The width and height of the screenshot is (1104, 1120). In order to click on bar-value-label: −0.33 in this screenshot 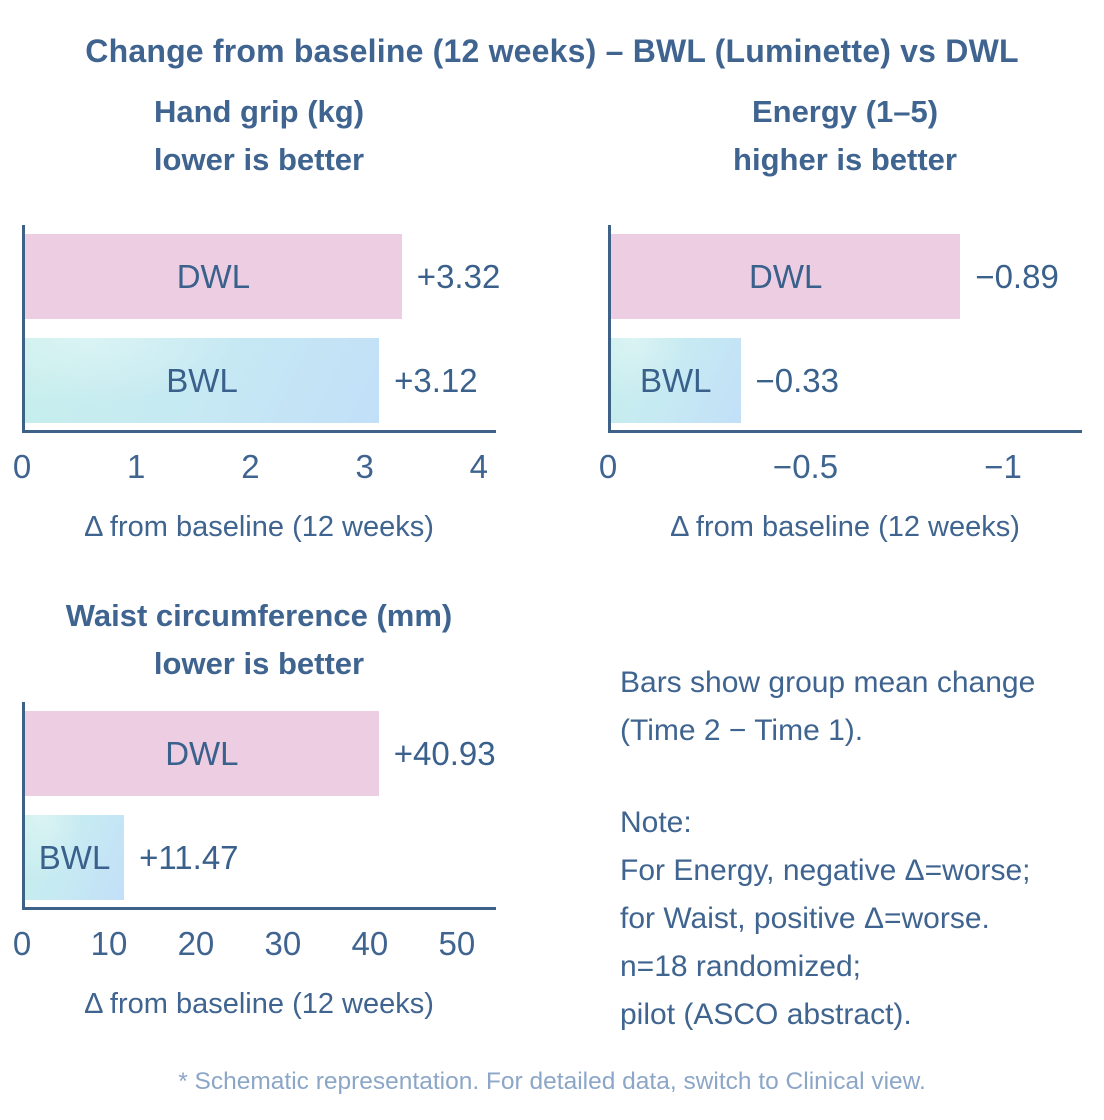, I will do `click(797, 380)`.